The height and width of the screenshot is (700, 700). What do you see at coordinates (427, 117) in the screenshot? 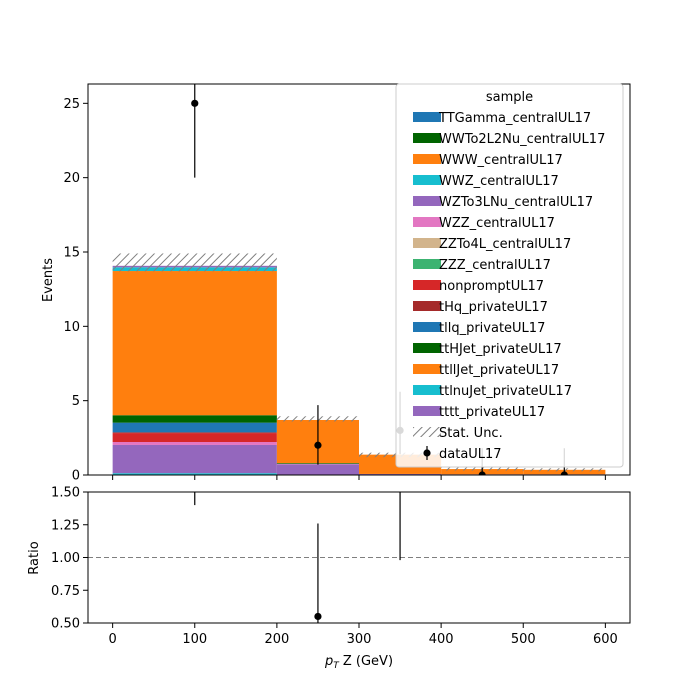
I see `legend-swatch-ttgamma-centralul17` at bounding box center [427, 117].